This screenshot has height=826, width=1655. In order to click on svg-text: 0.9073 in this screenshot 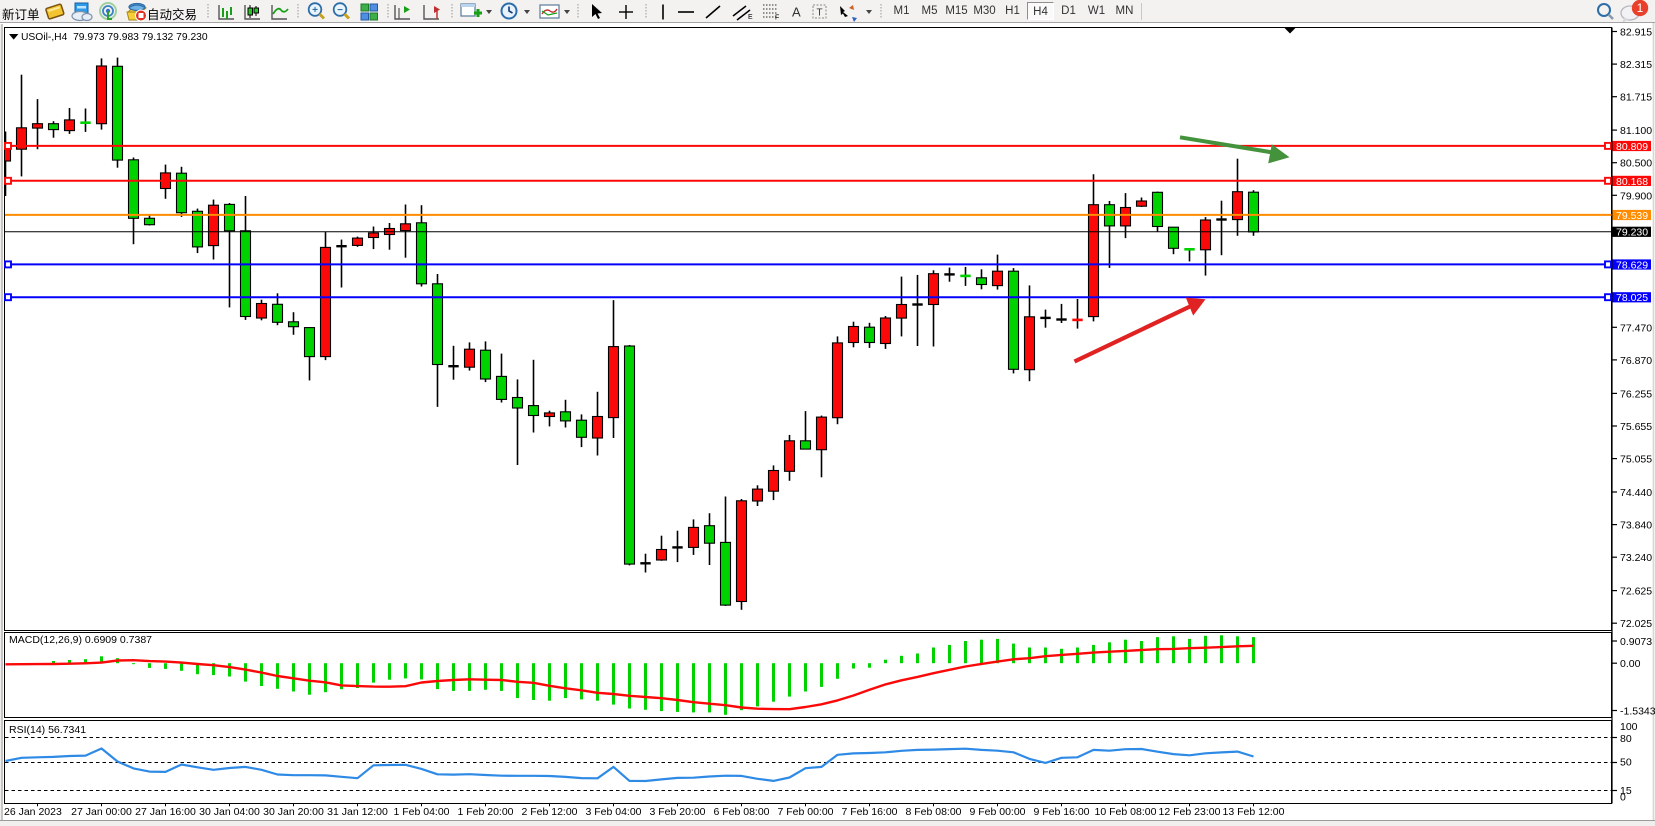, I will do `click(1636, 642)`.